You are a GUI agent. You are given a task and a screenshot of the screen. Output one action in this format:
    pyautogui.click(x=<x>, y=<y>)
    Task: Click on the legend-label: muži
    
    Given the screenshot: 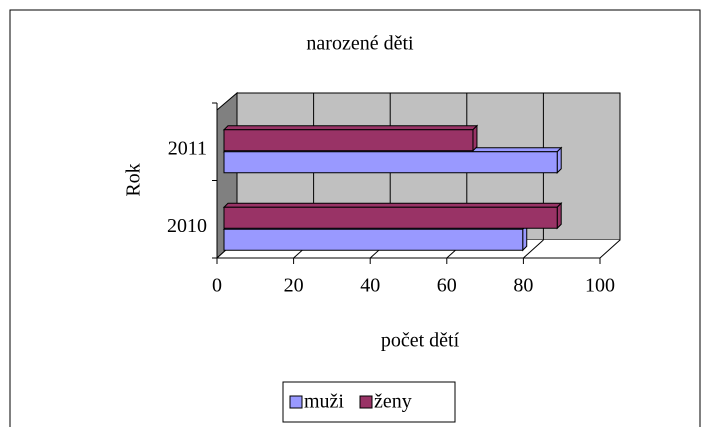 What is the action you would take?
    pyautogui.click(x=324, y=402)
    